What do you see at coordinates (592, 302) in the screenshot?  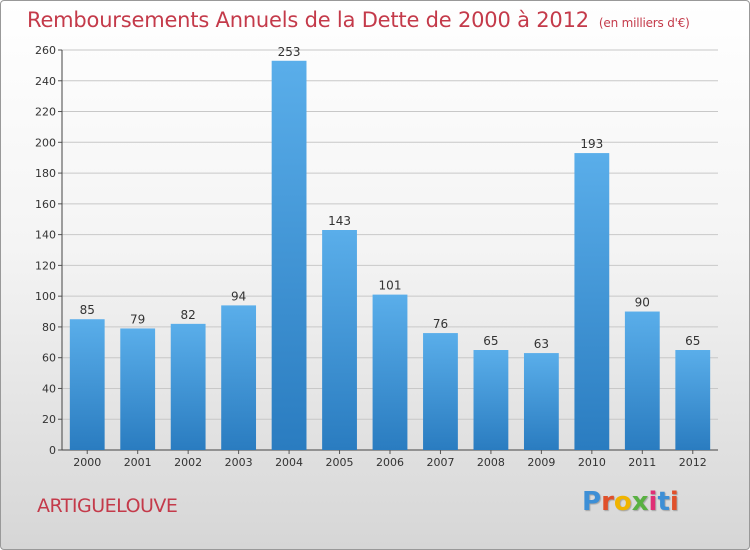 I see `bar-2010` at bounding box center [592, 302].